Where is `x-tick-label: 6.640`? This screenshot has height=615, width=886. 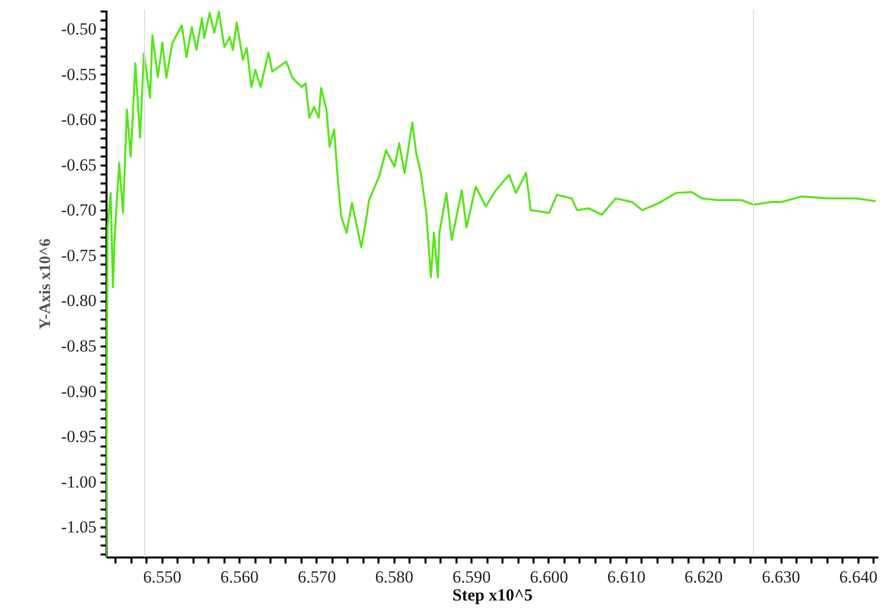
x-tick-label: 6.640 is located at coordinates (858, 577).